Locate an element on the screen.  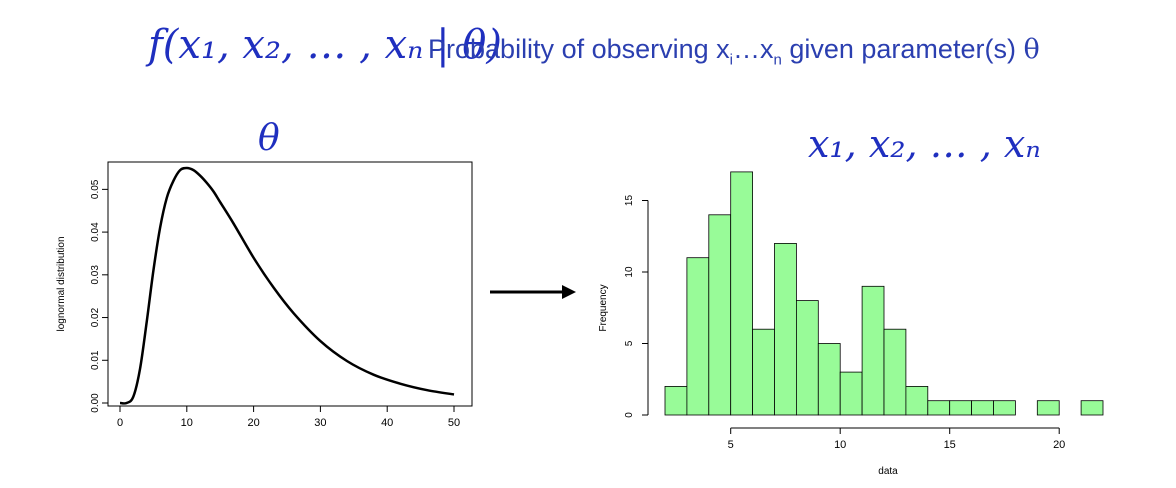
y-tick-label: 0.03 is located at coordinates (95, 275).